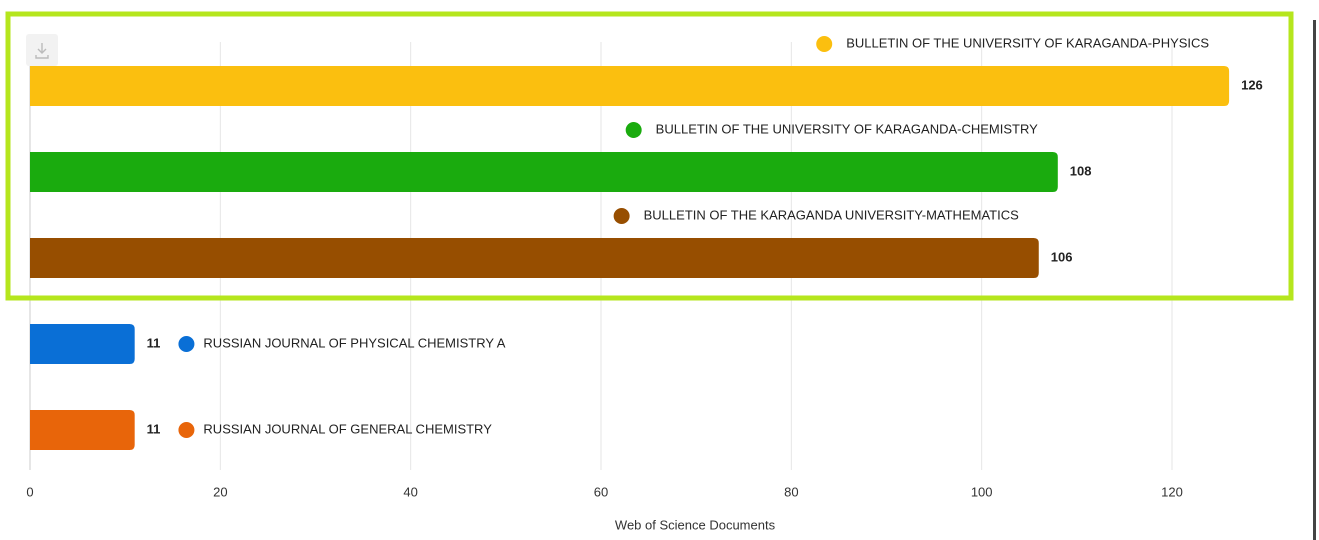  What do you see at coordinates (791, 491) in the screenshot?
I see `x-tick-label: 80` at bounding box center [791, 491].